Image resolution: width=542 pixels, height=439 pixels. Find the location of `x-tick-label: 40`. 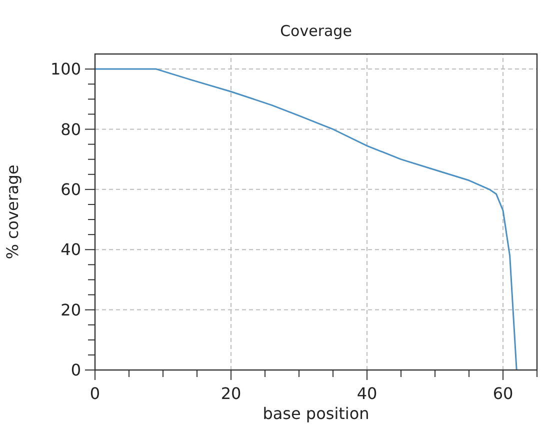

x-tick-label: 40 is located at coordinates (367, 393).